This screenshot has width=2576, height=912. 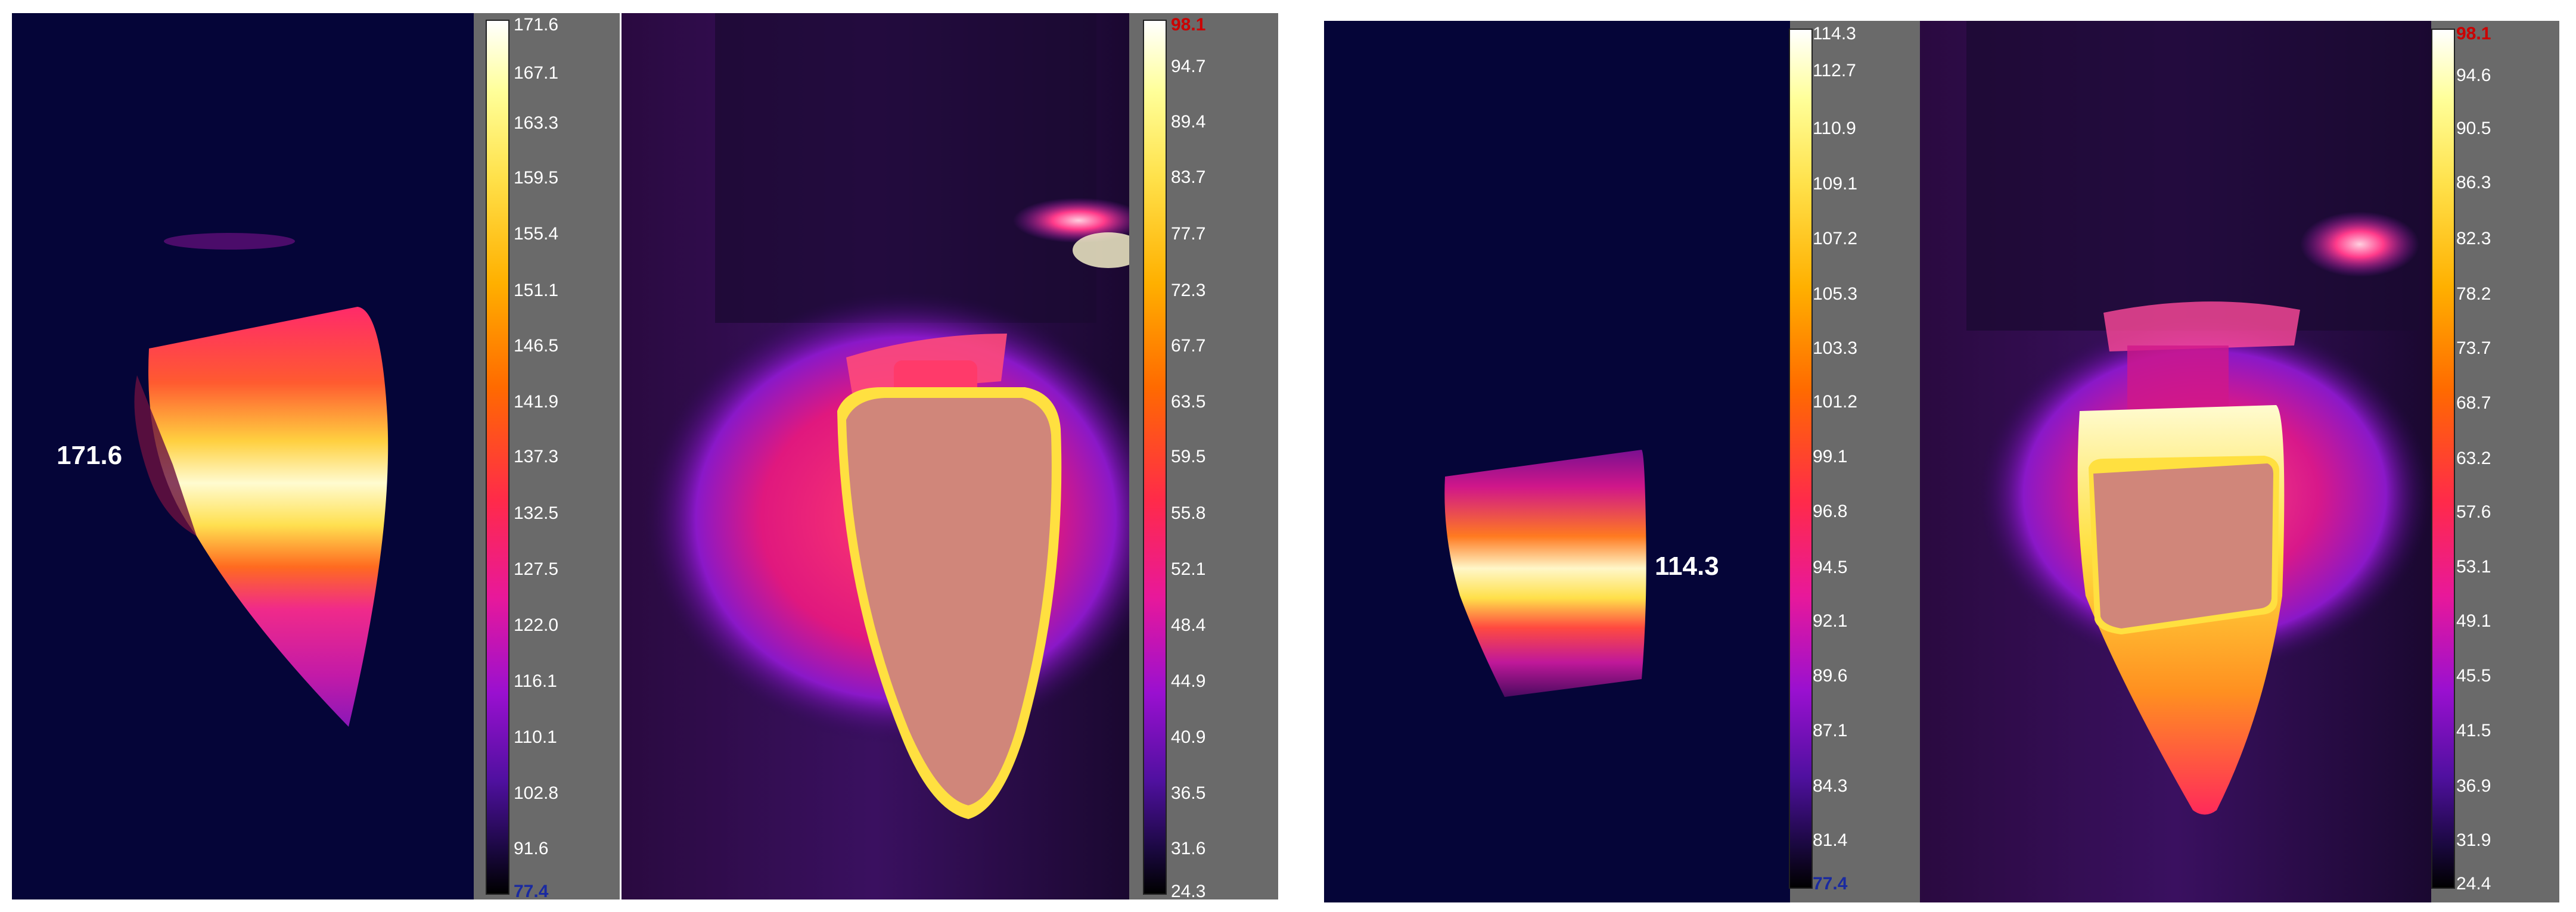 I want to click on scale-d-max: 98.1, so click(x=2473, y=33).